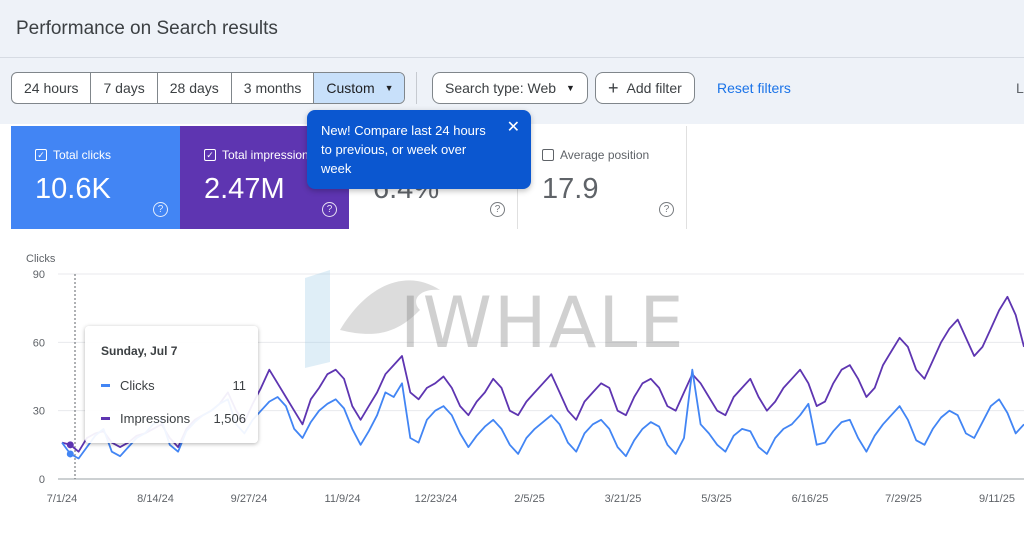  I want to click on date-range-24-hours: 24 hours, so click(52, 88).